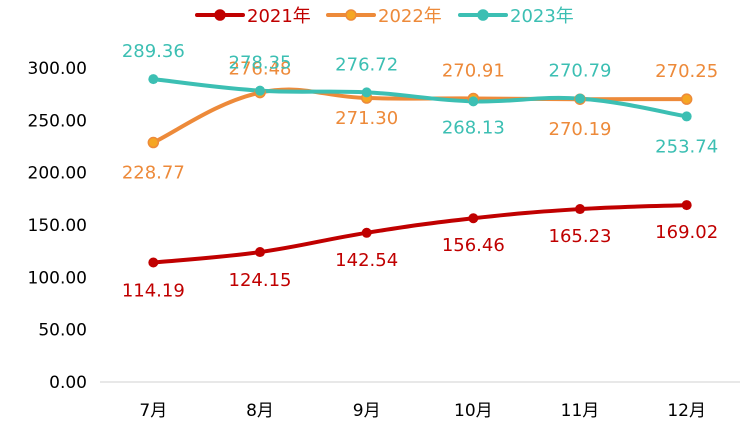 The height and width of the screenshot is (427, 754). Describe the element at coordinates (473, 70) in the screenshot. I see `data-label: 270.91` at that location.